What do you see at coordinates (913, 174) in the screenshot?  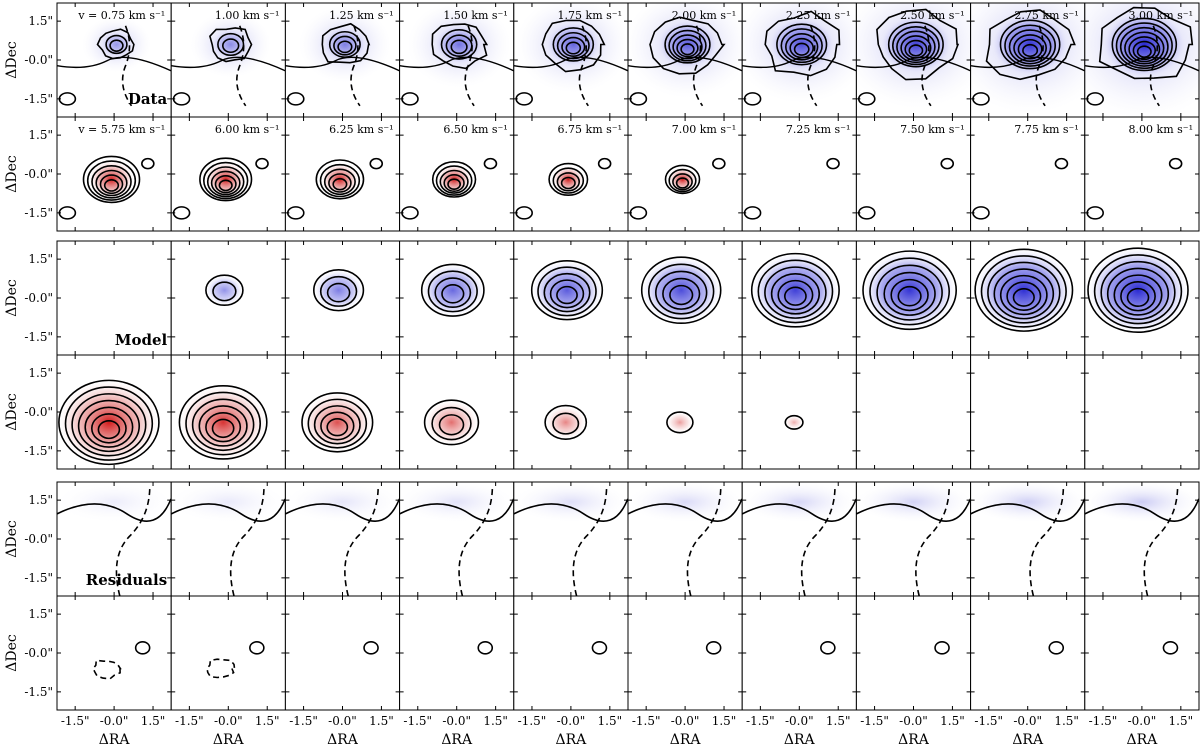 I see `panel-data-red-7: 7.50 km s⁻¹` at bounding box center [913, 174].